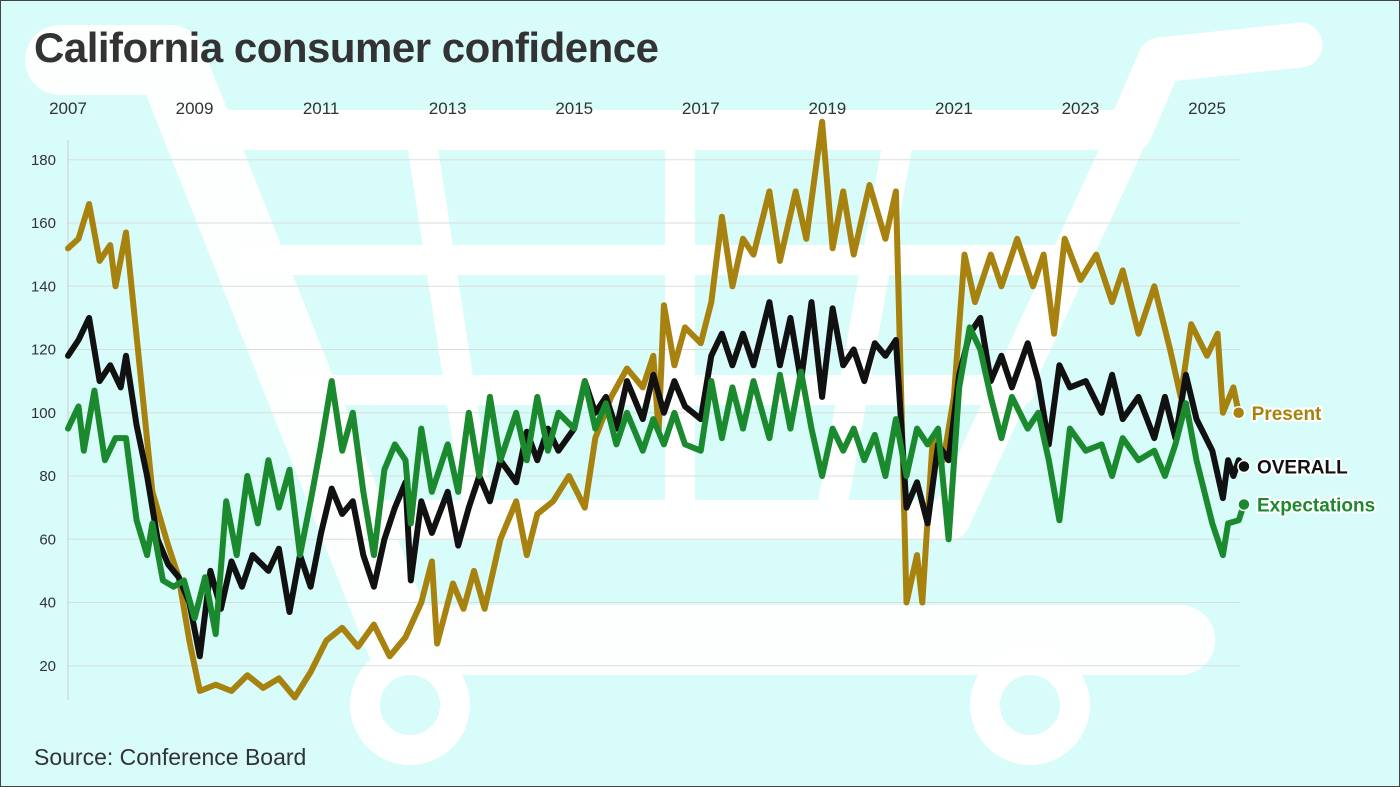 This screenshot has width=1400, height=787. What do you see at coordinates (1207, 108) in the screenshot?
I see `x-tick-label: 2025` at bounding box center [1207, 108].